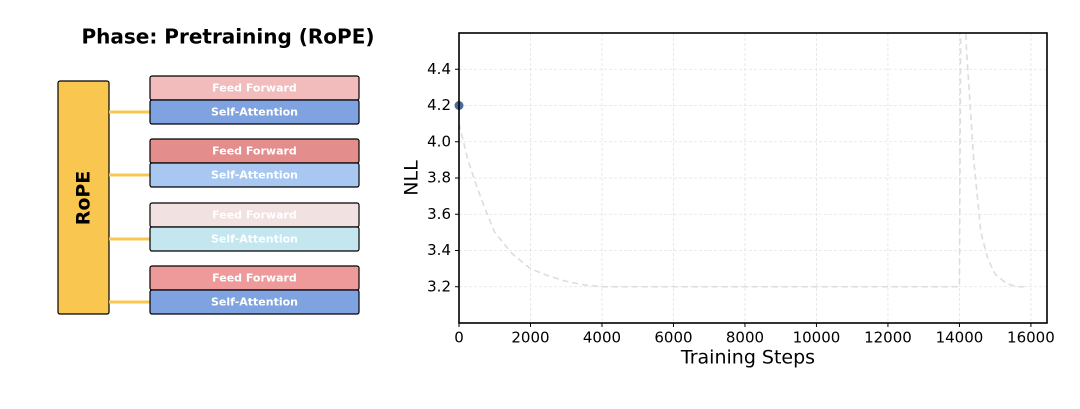 The width and height of the screenshot is (1080, 409). I want to click on x-tick-label: 12000, so click(888, 338).